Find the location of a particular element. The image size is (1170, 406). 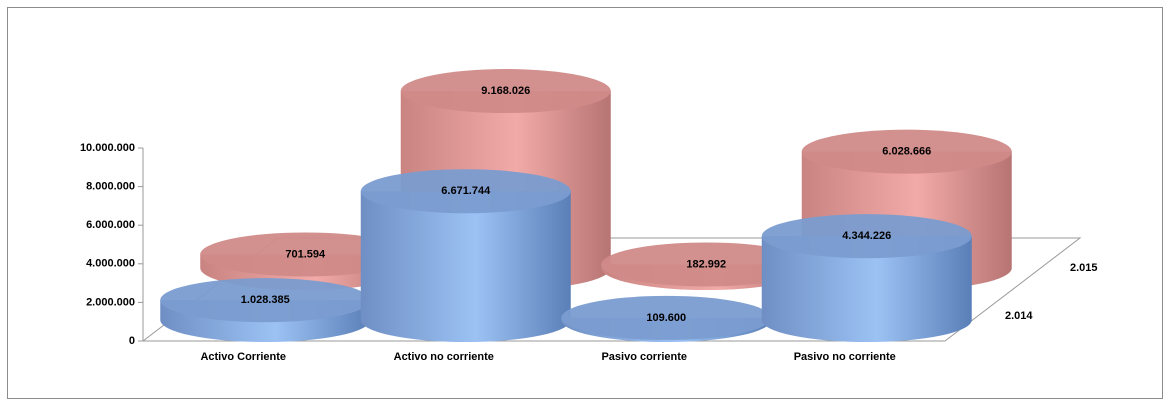

value-label: 6.671.744 is located at coordinates (466, 191).